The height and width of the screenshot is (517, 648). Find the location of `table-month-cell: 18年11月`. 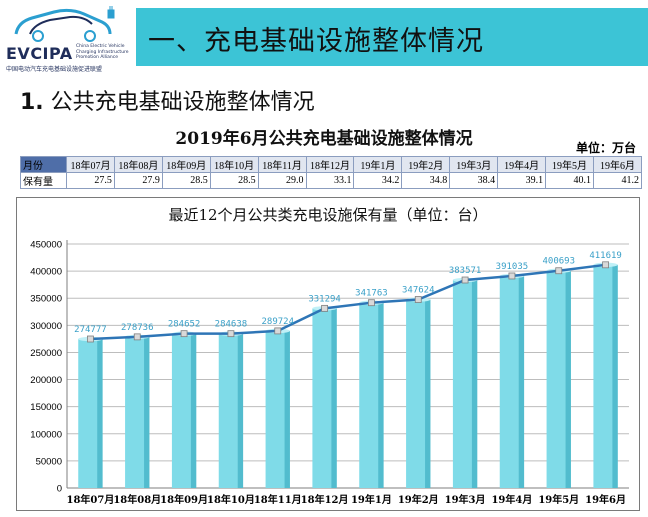

table-month-cell: 18年11月 is located at coordinates (282, 164).